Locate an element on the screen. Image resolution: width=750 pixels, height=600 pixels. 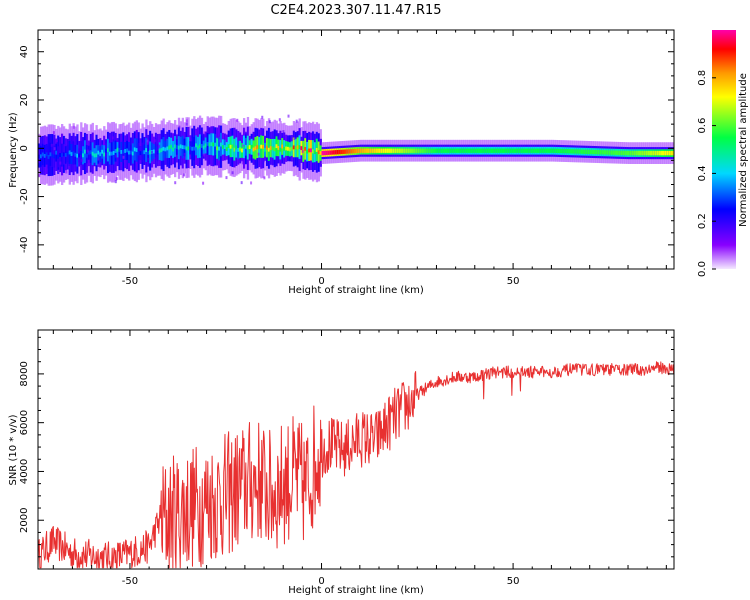
spectrogram-heatmap is located at coordinates (356, 150).